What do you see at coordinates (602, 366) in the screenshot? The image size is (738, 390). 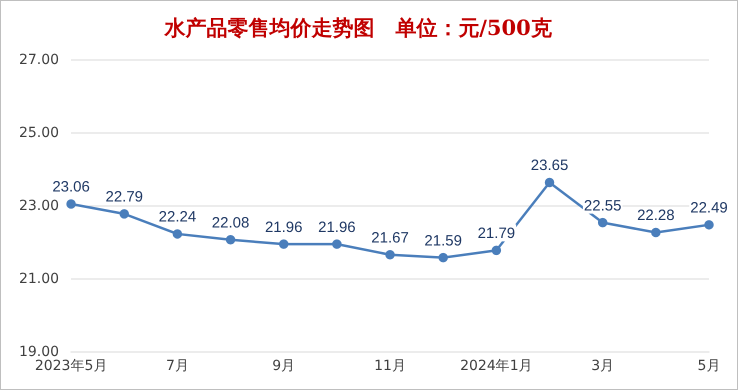 I see `x-tick-label: 3月` at bounding box center [602, 366].